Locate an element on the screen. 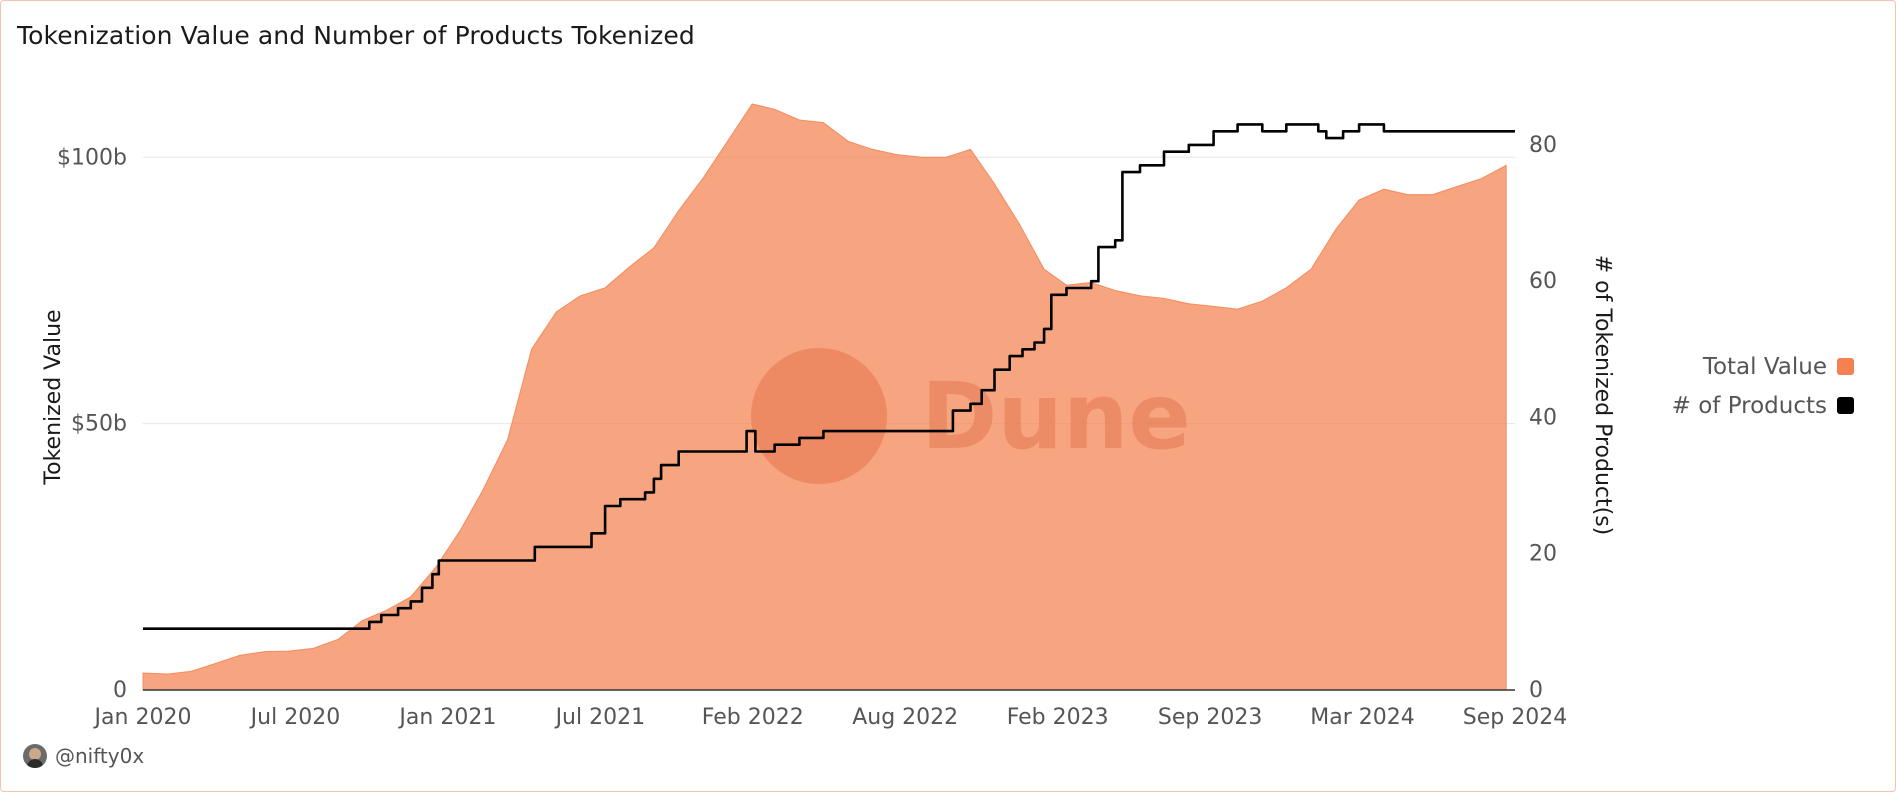  watermark-logo-icon is located at coordinates (819, 416).